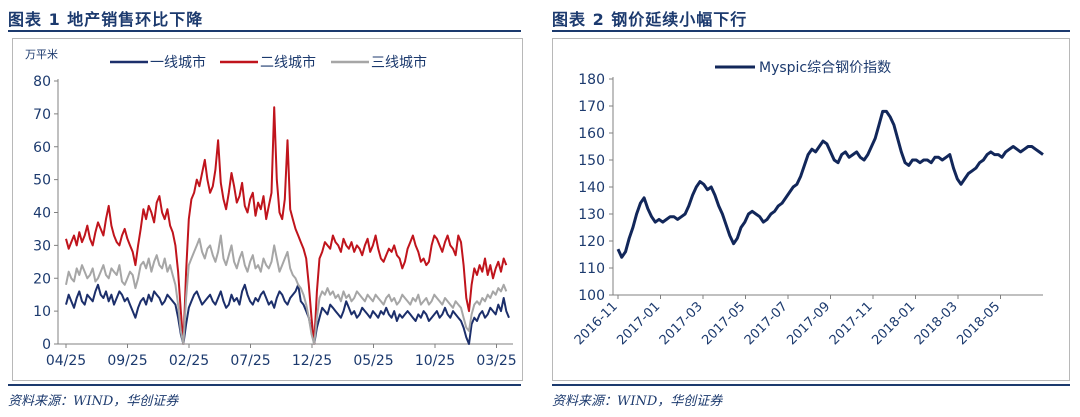 The image size is (1080, 417). I want to click on y-tick-label: 180, so click(591, 80).